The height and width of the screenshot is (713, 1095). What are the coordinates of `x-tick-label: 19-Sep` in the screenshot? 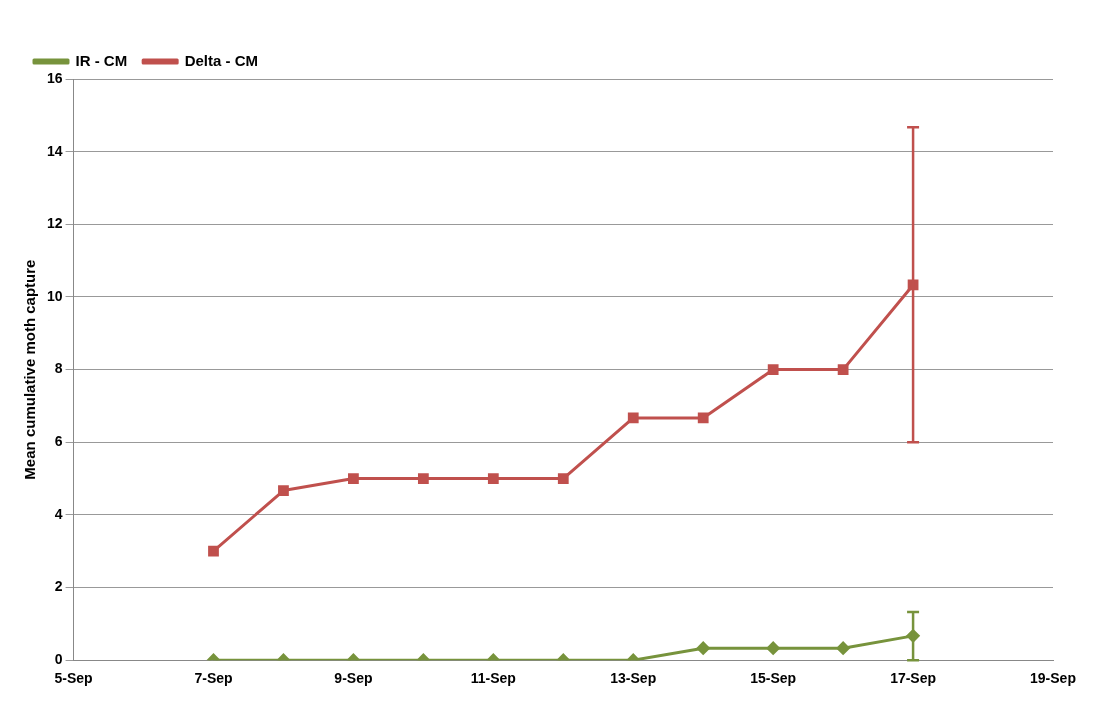 It's located at (1053, 678).